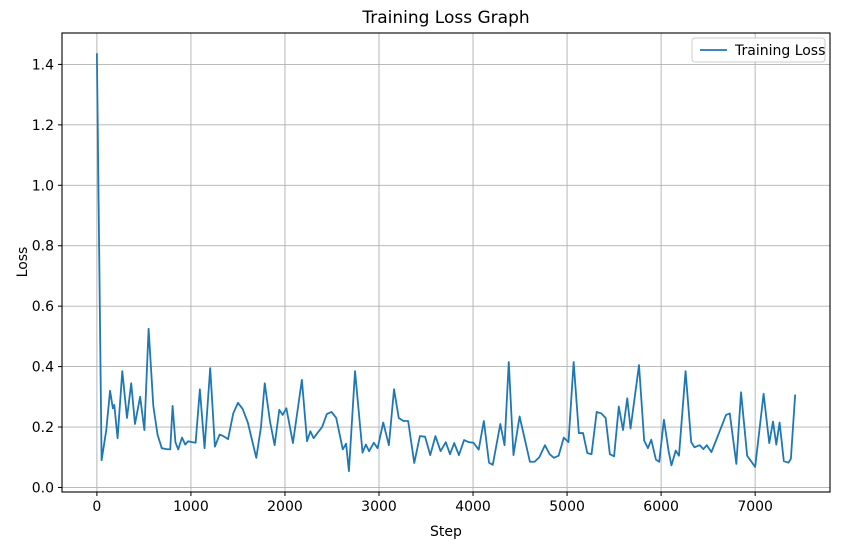  What do you see at coordinates (661, 507) in the screenshot?
I see `x-tick-label: 6000` at bounding box center [661, 507].